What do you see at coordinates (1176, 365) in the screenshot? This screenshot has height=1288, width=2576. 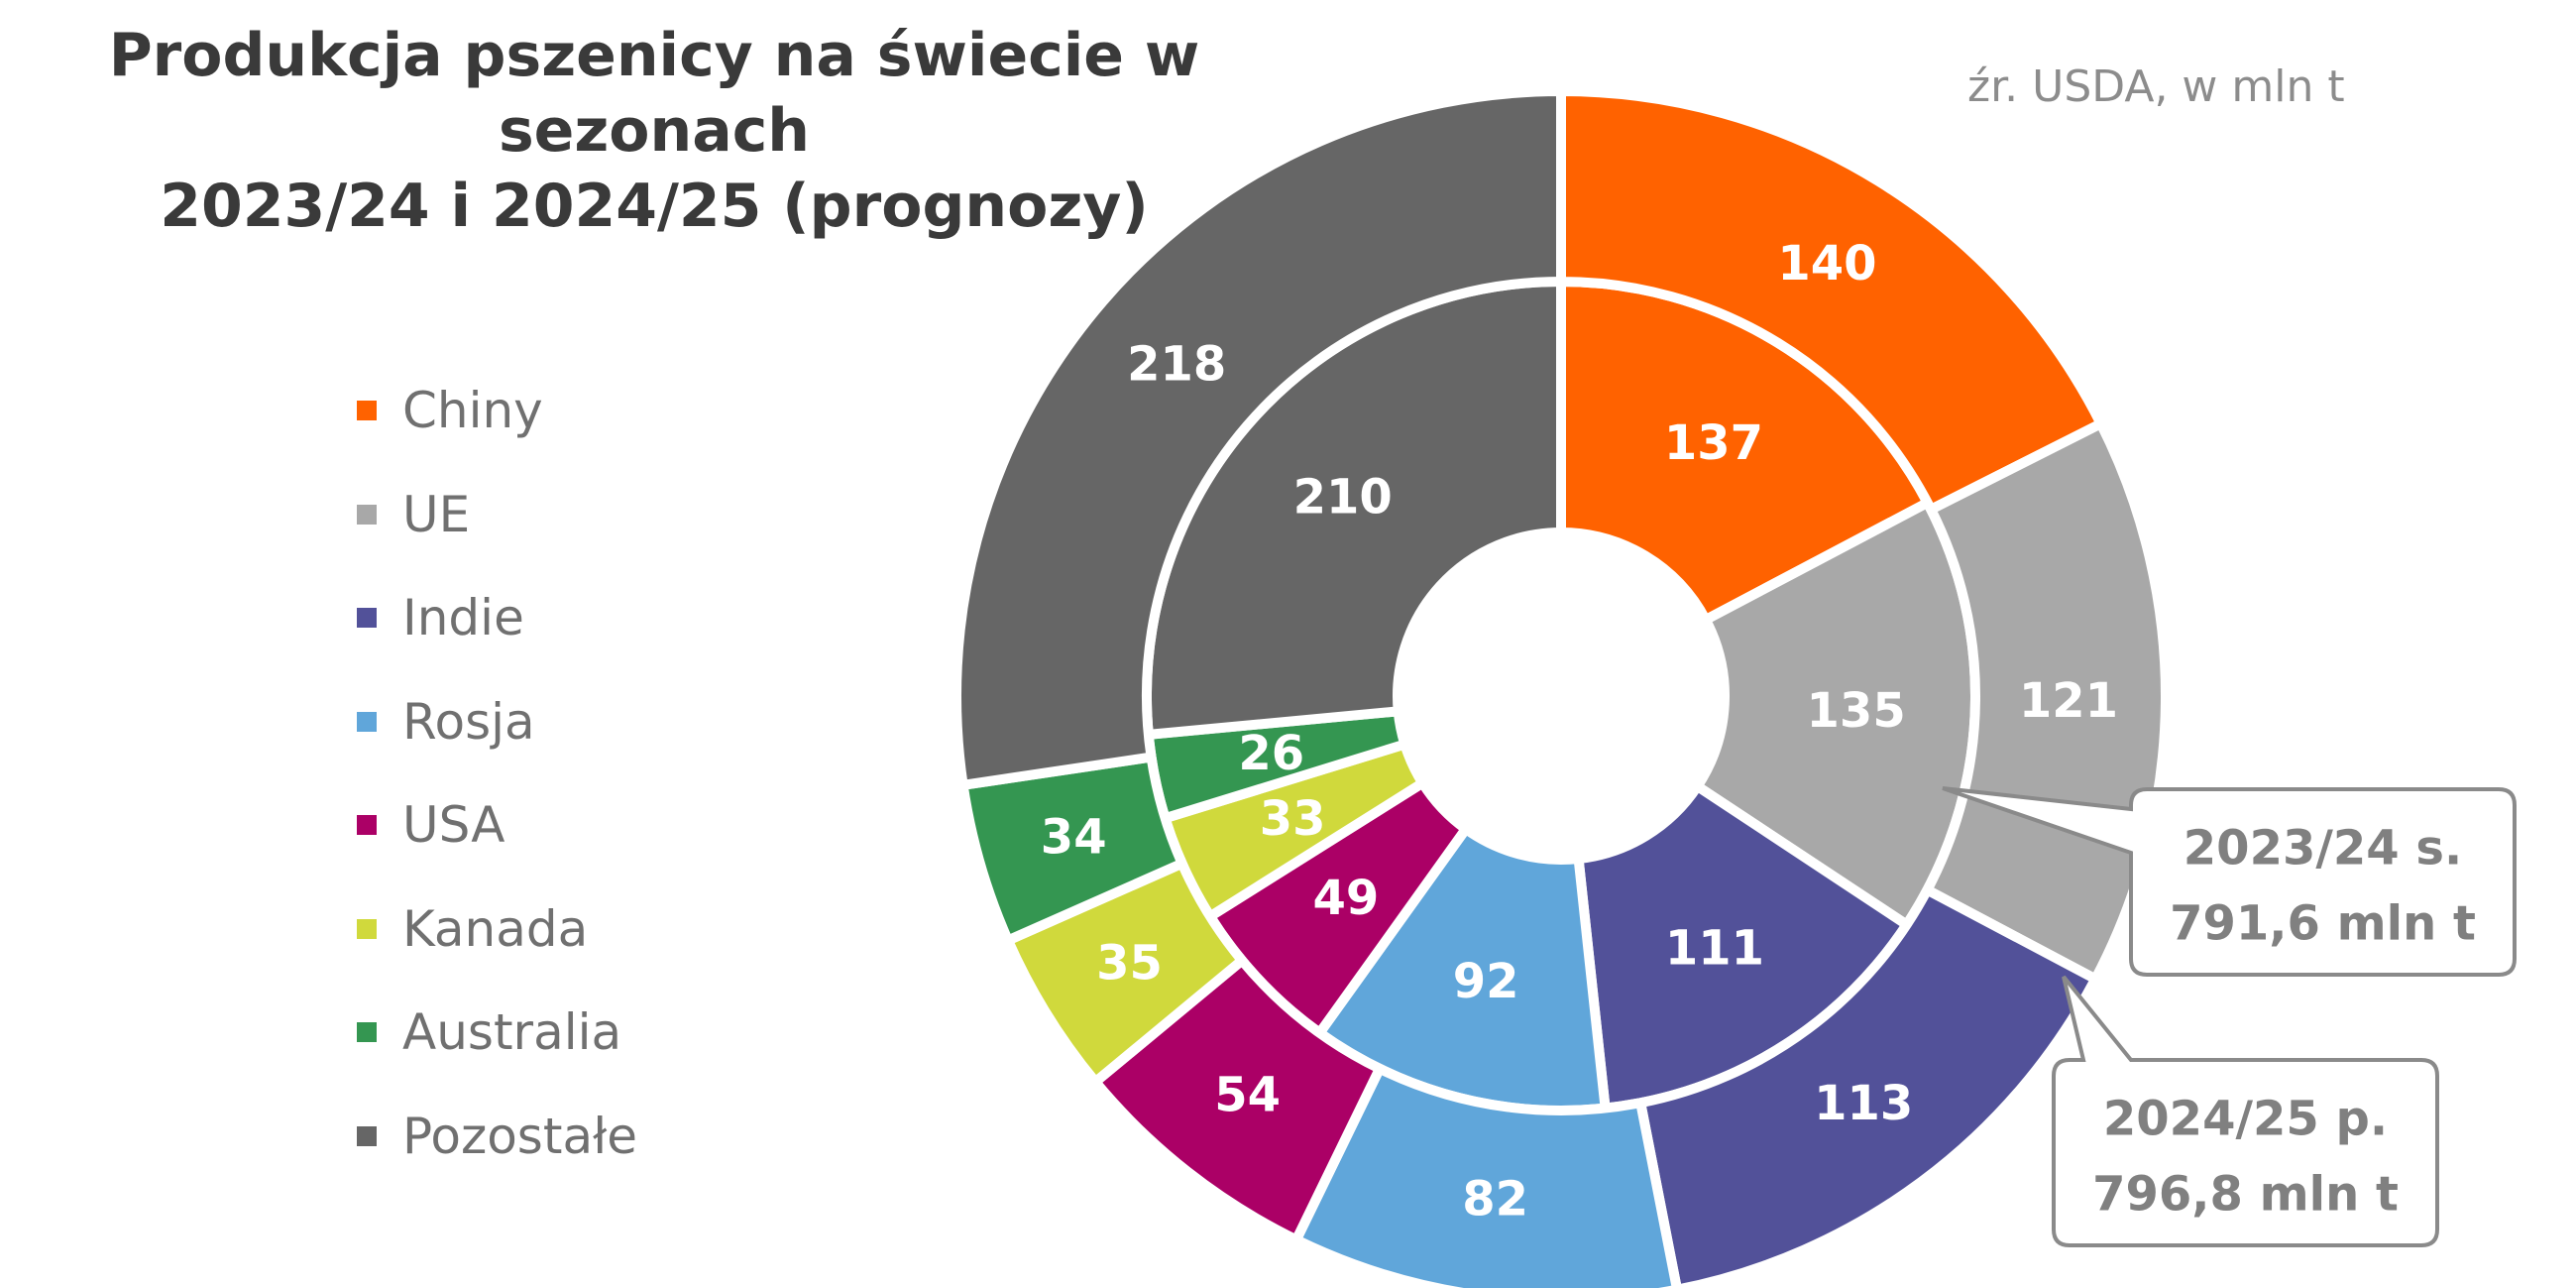 I see `slice-data-label: 218` at bounding box center [1176, 365].